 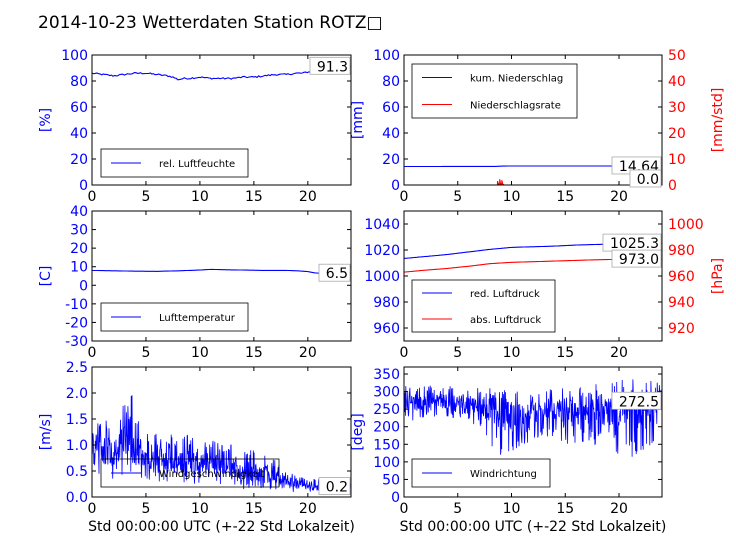 What do you see at coordinates (718, 120) in the screenshot?
I see `y2-axis-label: [mm/std]` at bounding box center [718, 120].